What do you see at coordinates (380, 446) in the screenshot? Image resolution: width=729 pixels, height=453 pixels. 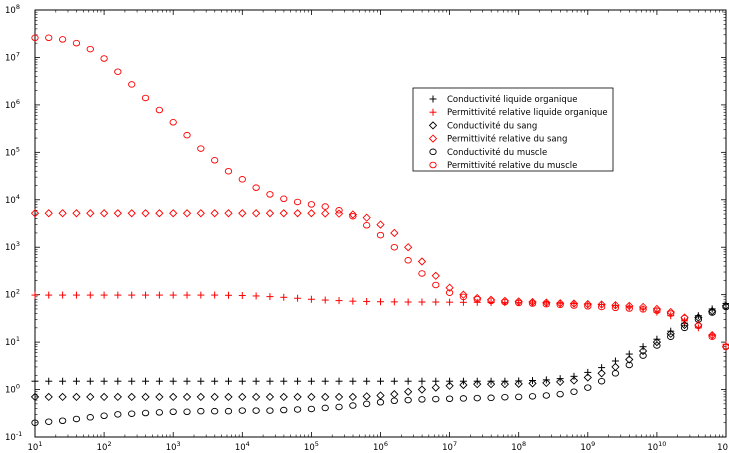 I see `x-tick-label: 10⁶` at bounding box center [380, 446].